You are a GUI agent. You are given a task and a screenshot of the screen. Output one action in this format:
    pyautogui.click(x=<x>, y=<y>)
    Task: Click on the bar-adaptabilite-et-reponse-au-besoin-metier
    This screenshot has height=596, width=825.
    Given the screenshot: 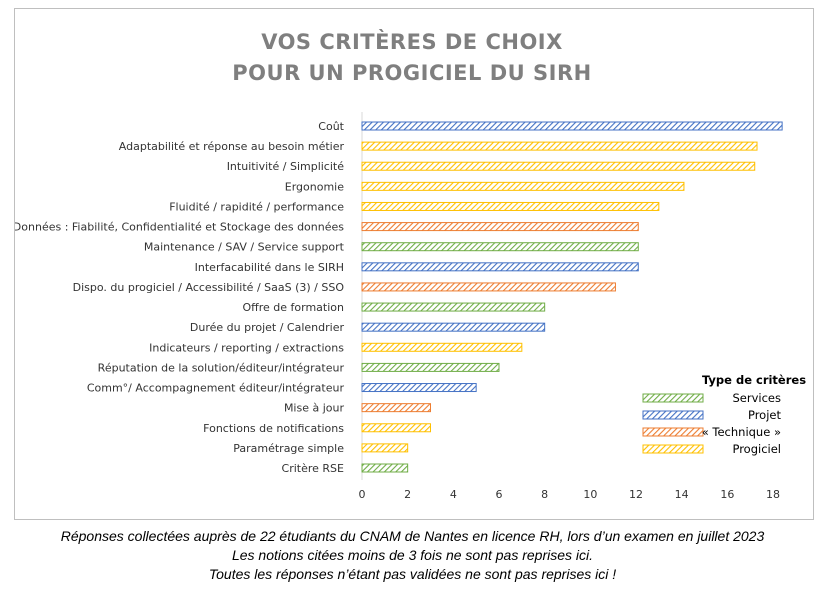 What is the action you would take?
    pyautogui.click(x=559, y=146)
    